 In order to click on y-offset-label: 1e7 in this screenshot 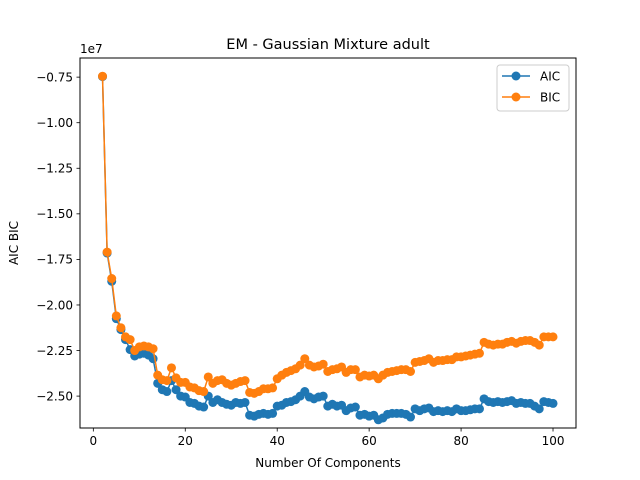, I will do `click(91, 49)`.